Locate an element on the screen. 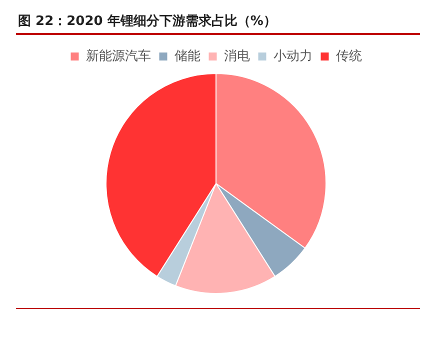 This screenshot has width=432, height=338. legend-label: 新能源汽车 is located at coordinates (118, 56).